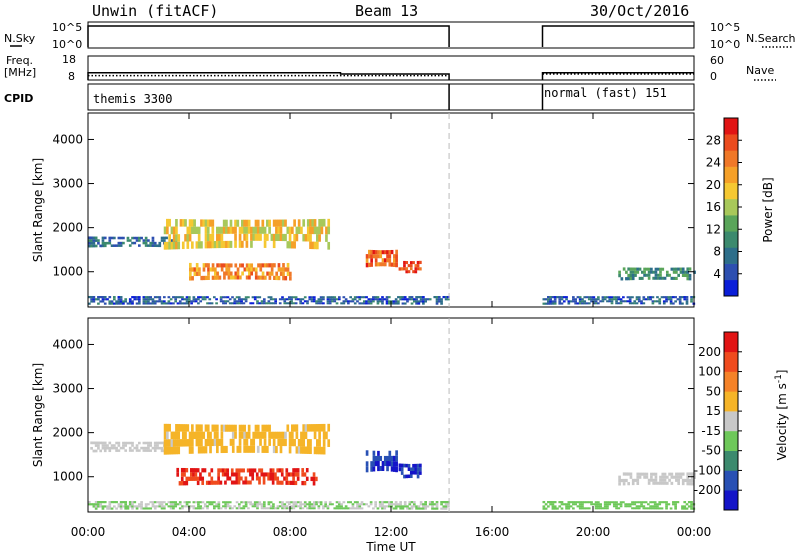 Image resolution: width=800 pixels, height=554 pixels. What do you see at coordinates (639, 11) in the screenshot?
I see `date-label: 30/Oct/2016` at bounding box center [639, 11].